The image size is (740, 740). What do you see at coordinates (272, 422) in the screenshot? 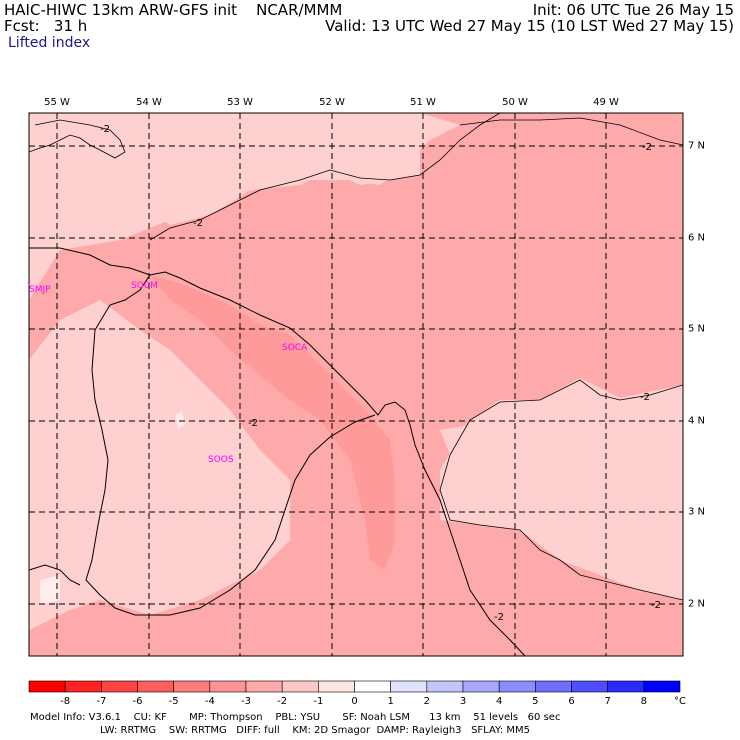
I see `shading-deep-coast` at bounding box center [272, 422].